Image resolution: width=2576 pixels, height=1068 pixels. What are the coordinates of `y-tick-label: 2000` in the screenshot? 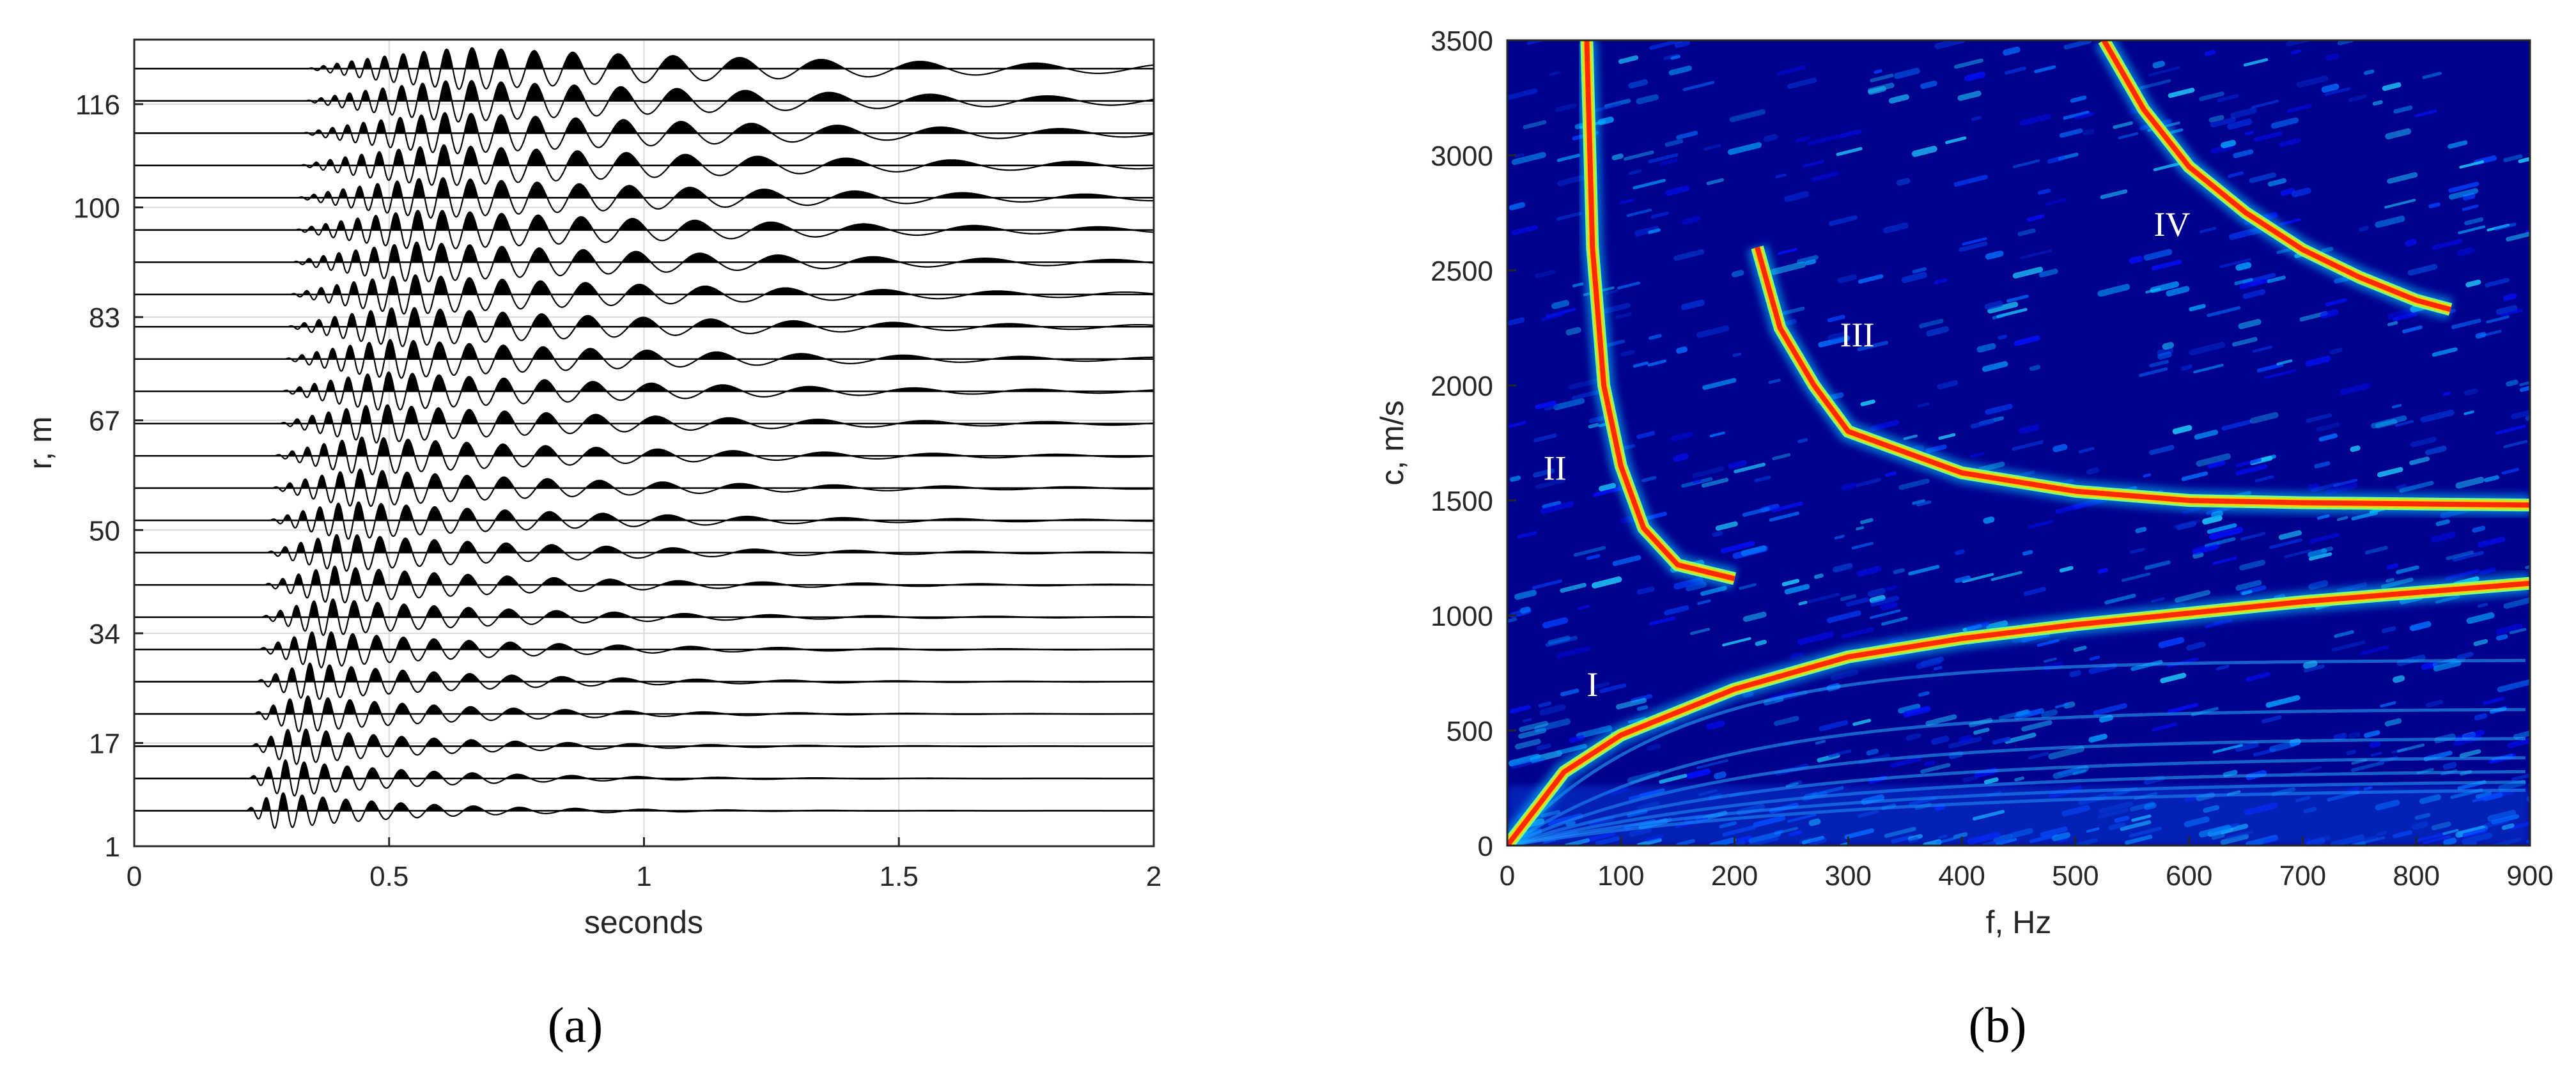 It's located at (1462, 386).